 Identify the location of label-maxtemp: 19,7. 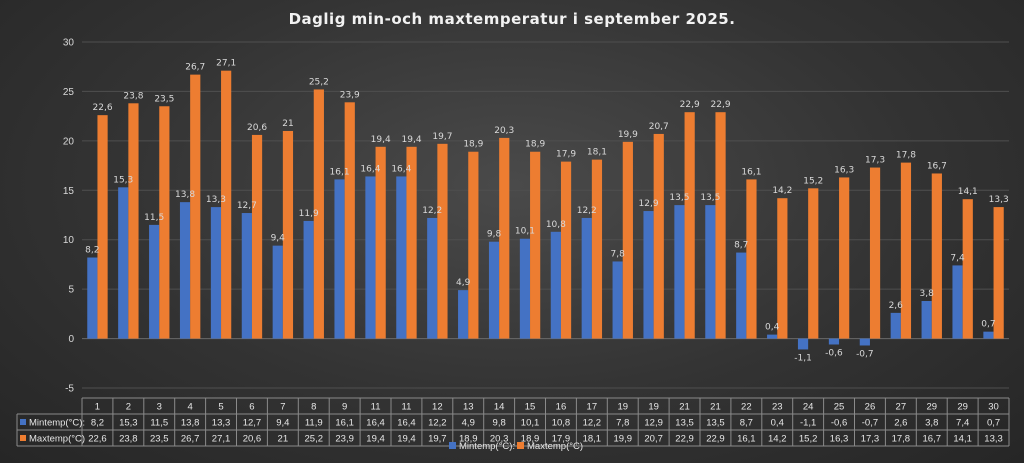
(442, 137).